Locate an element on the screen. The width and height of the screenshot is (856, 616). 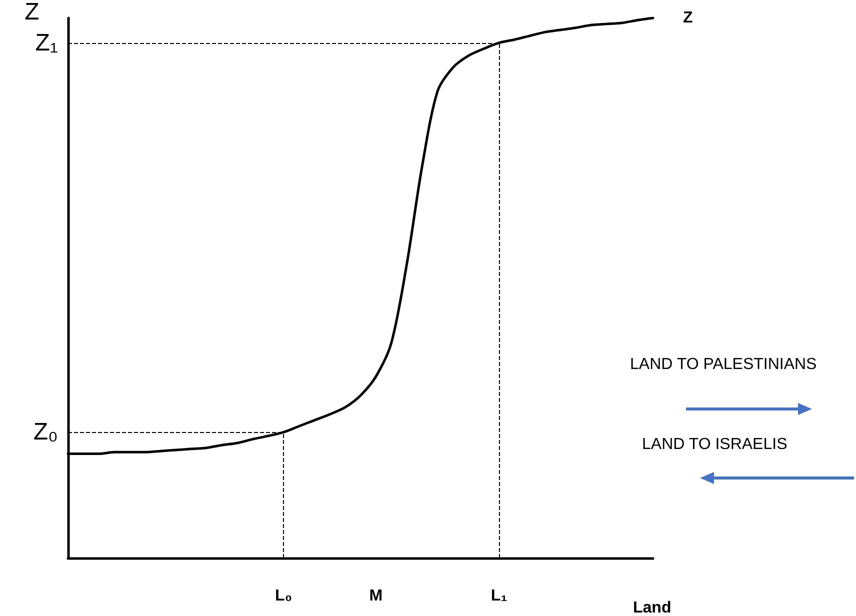
x-tick-label: L₁ is located at coordinates (499, 596).